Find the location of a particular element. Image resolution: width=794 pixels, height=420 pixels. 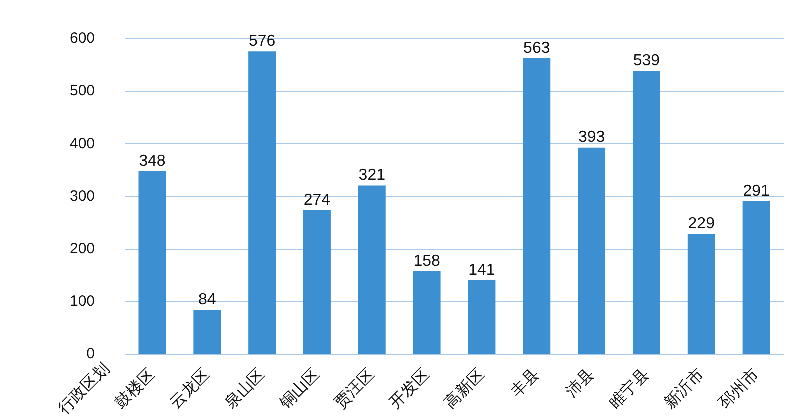

data-label: 393 is located at coordinates (592, 137).